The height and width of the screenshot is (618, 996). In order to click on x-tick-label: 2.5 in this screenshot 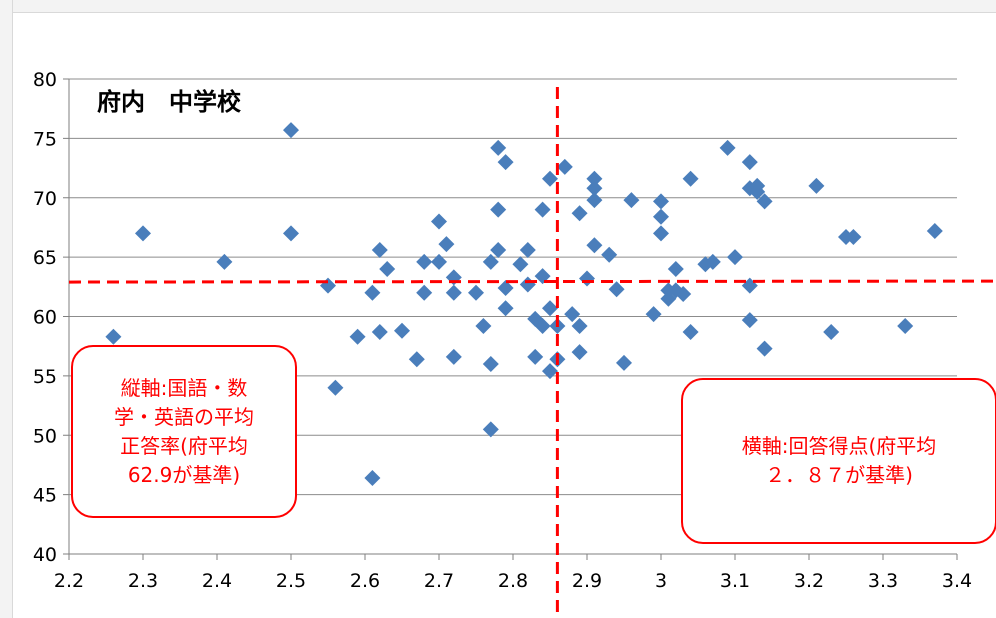, I will do `click(291, 581)`.